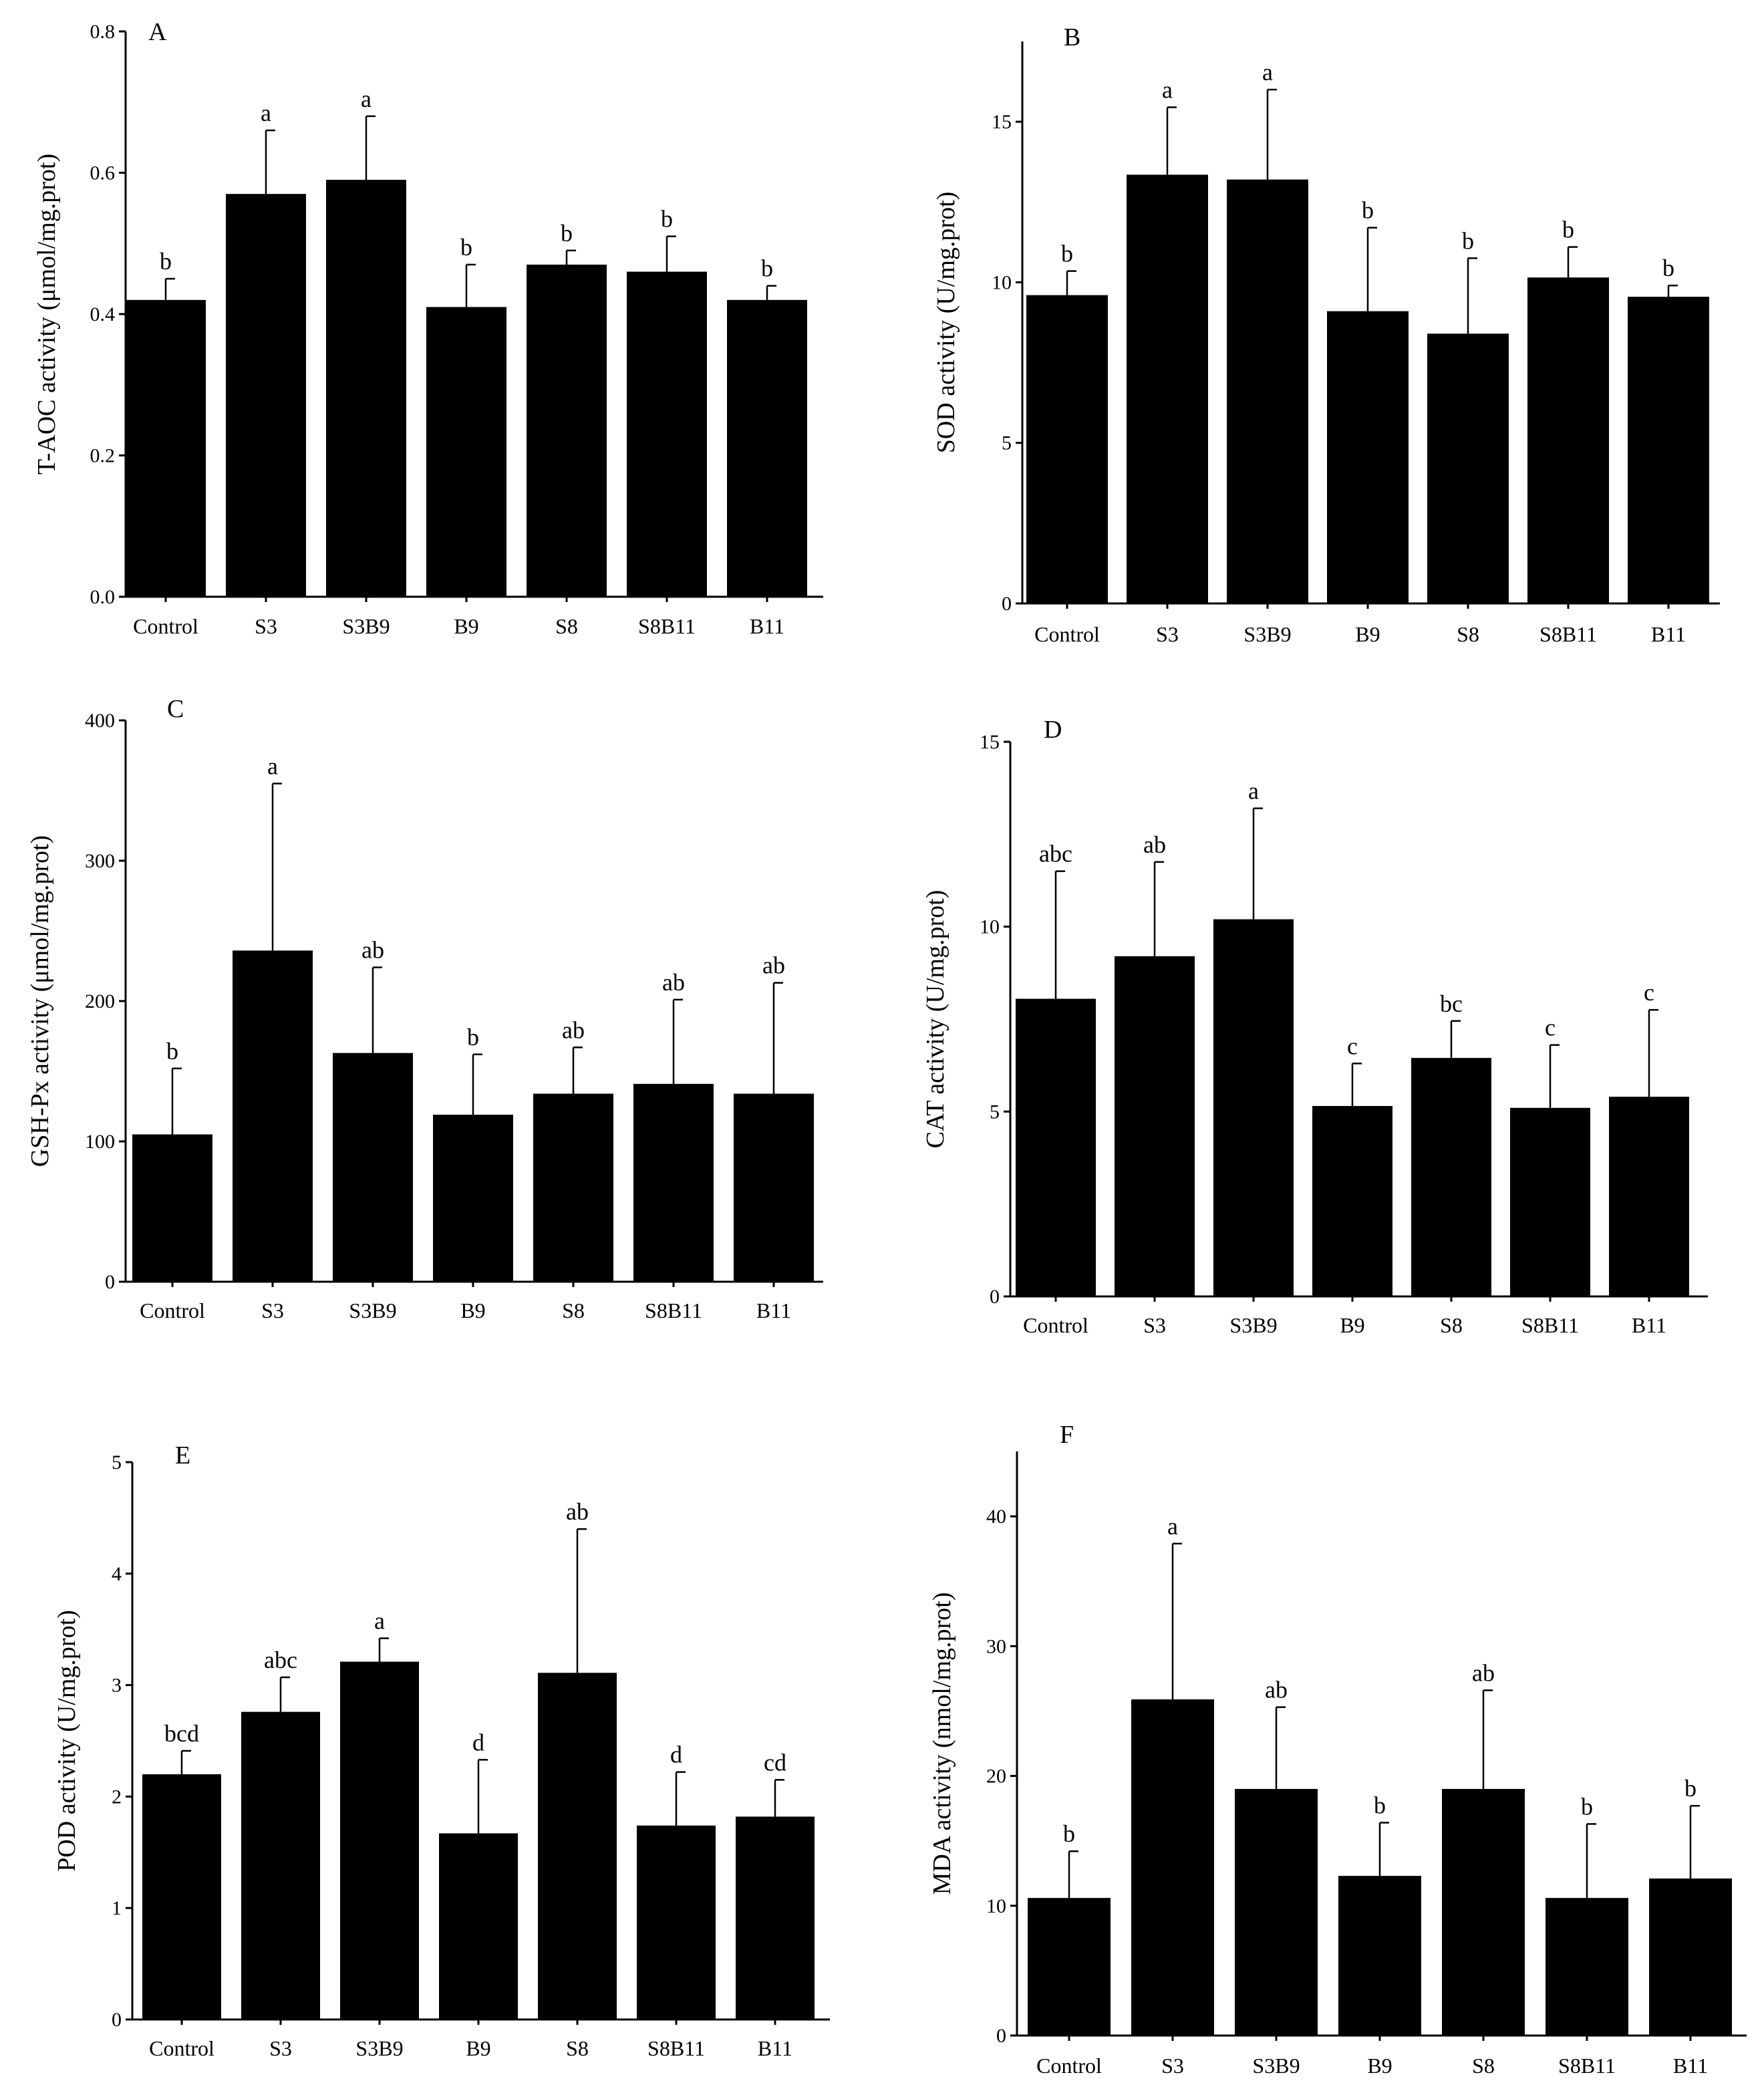 The image size is (1764, 2091). What do you see at coordinates (996, 1646) in the screenshot?
I see `y-tick-label: 30` at bounding box center [996, 1646].